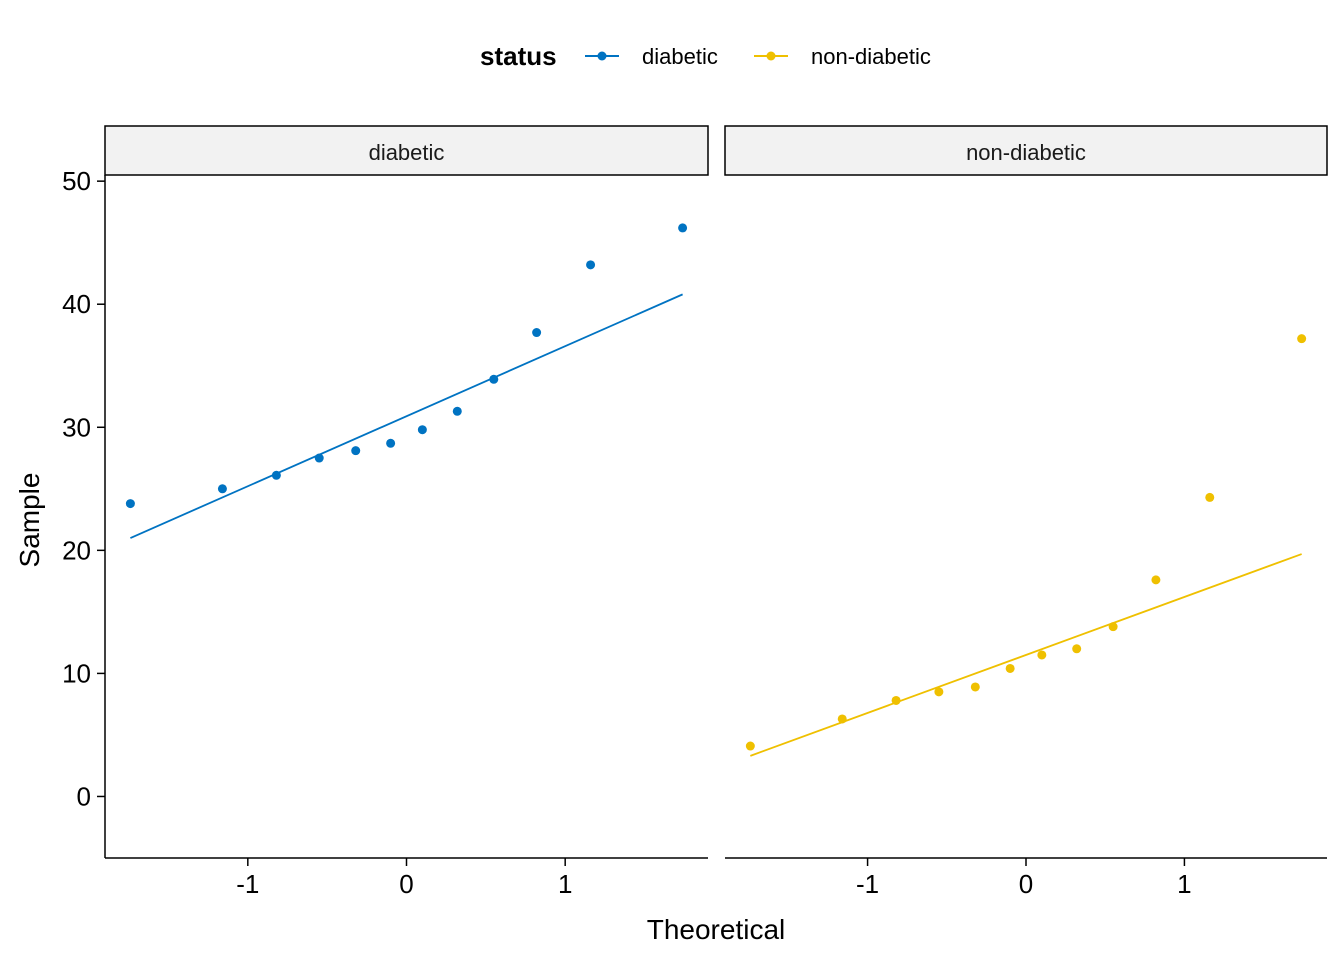  I want to click on legend-label-non-diabetic: non-diabetic, so click(871, 56).